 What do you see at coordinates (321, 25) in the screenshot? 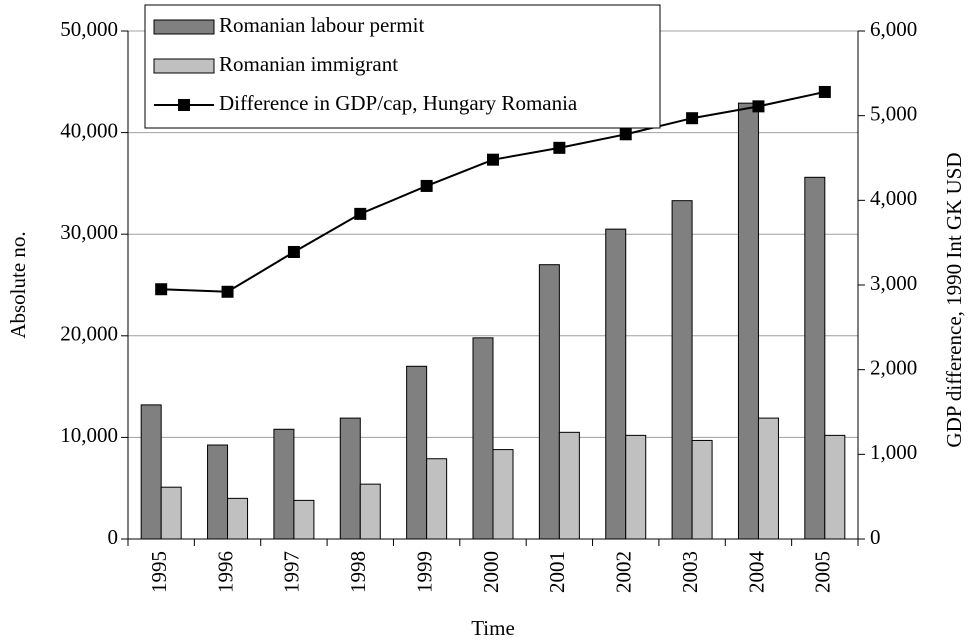
I see `legend-label: Romanian labour permit` at bounding box center [321, 25].